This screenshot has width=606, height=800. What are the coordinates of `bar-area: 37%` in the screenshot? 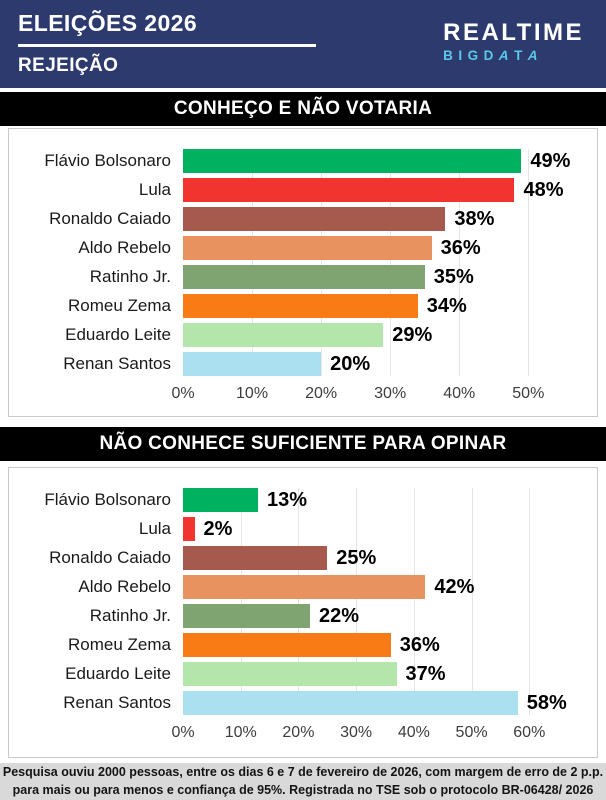 It's located at (385, 674).